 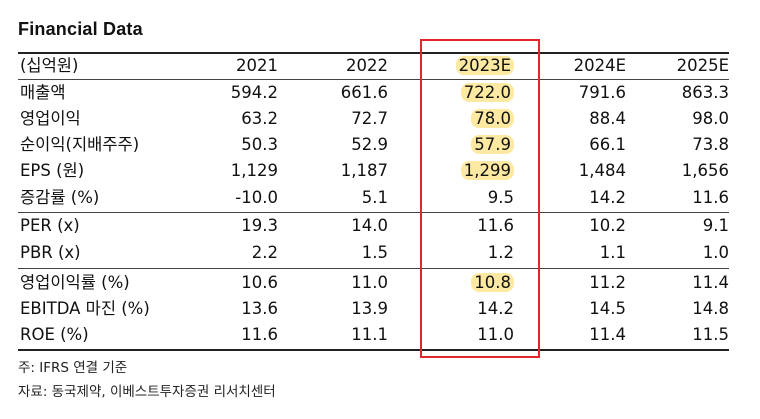 I want to click on table-row: 영업이익 63.2 72.7 78.0 88.4 98.0, so click(x=373, y=119).